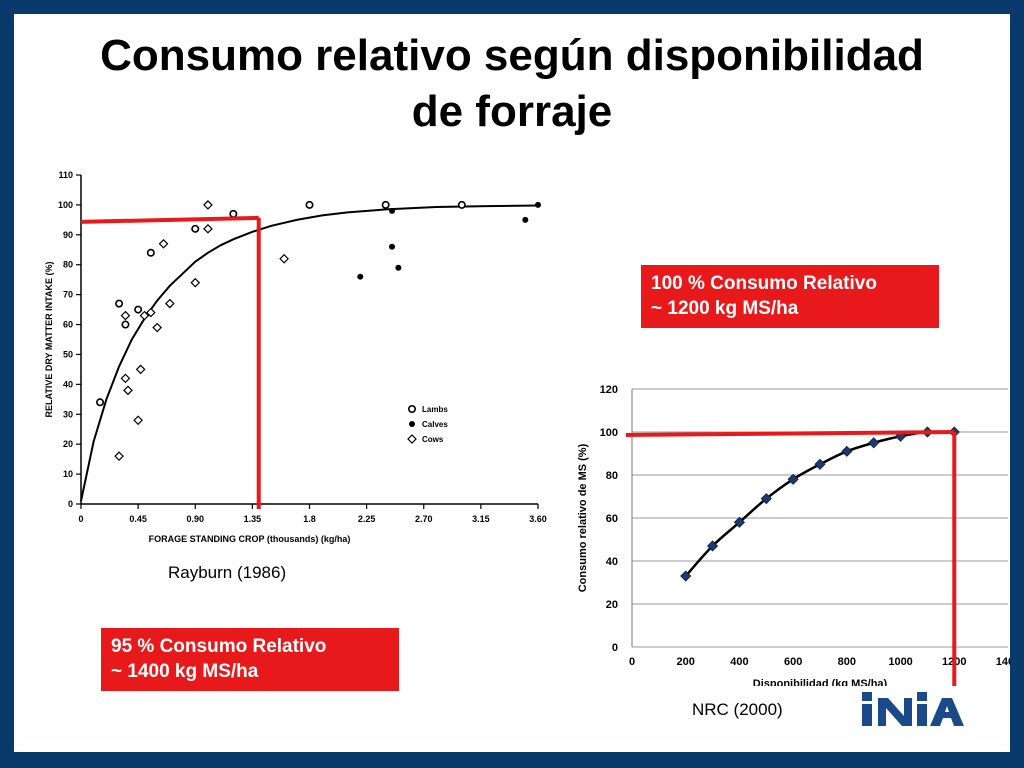  What do you see at coordinates (609, 390) in the screenshot?
I see `y-tick-label: 120` at bounding box center [609, 390].